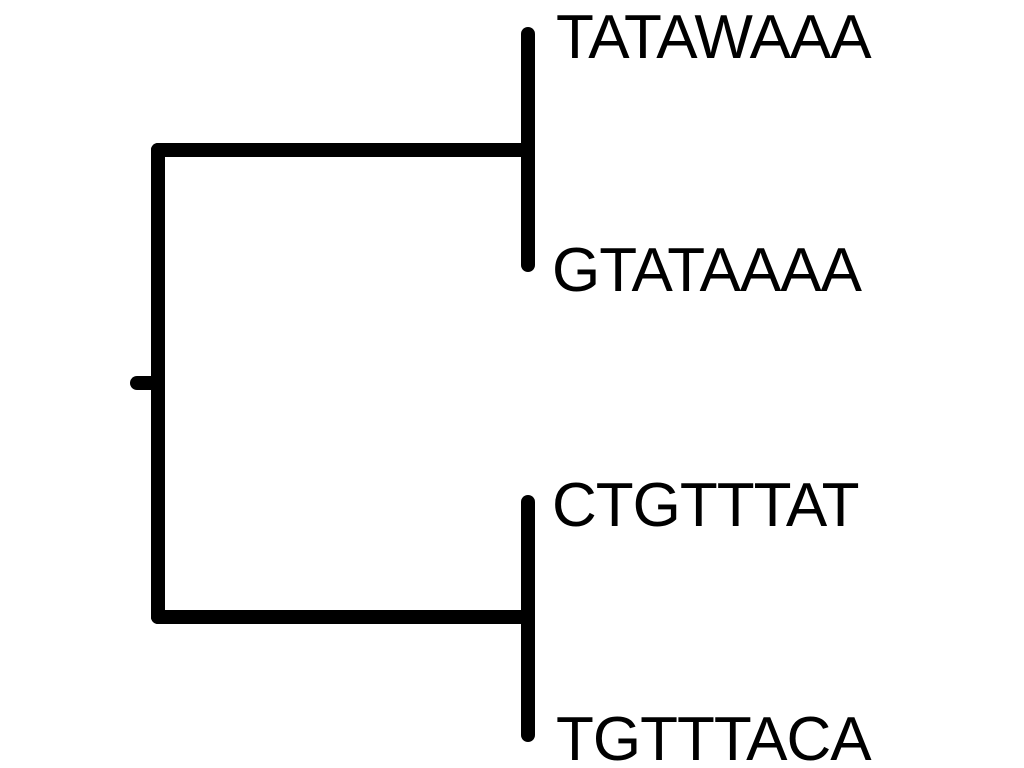  Describe the element at coordinates (714, 37) in the screenshot. I see `leaf-label-1: TATAWAAA` at that location.